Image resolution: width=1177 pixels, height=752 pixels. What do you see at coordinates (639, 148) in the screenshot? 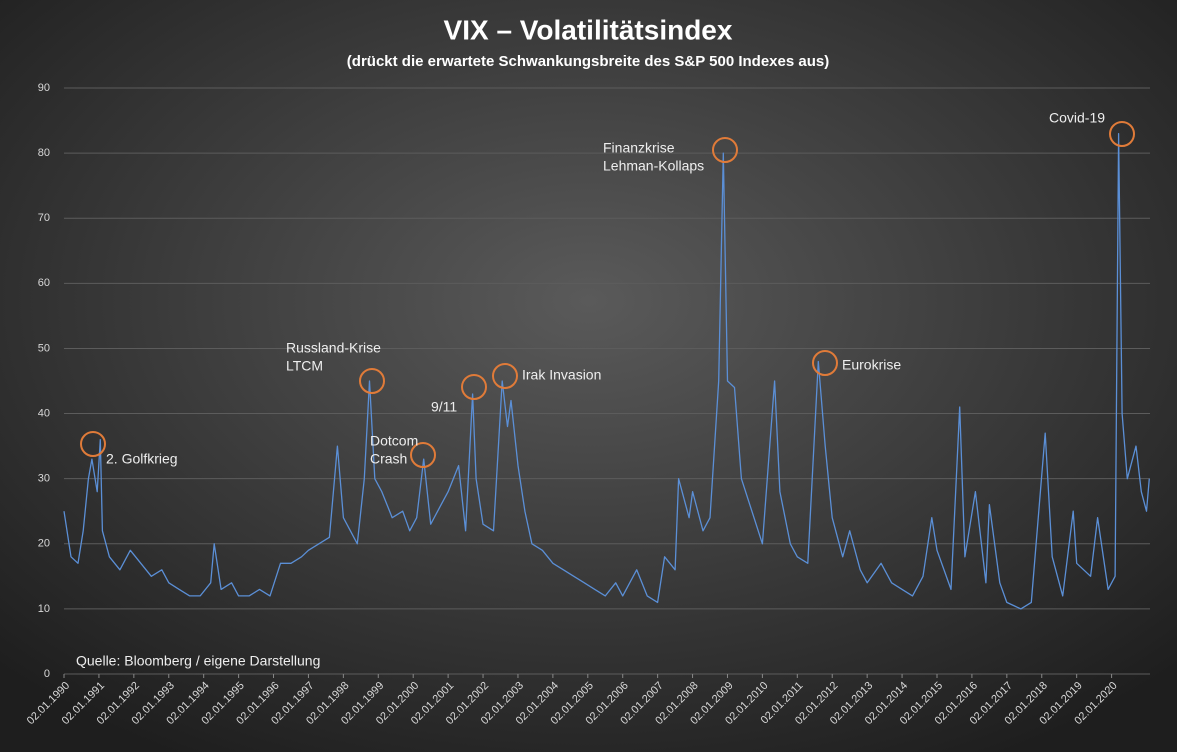
I see `annotation: Finanzkrise` at bounding box center [639, 148].